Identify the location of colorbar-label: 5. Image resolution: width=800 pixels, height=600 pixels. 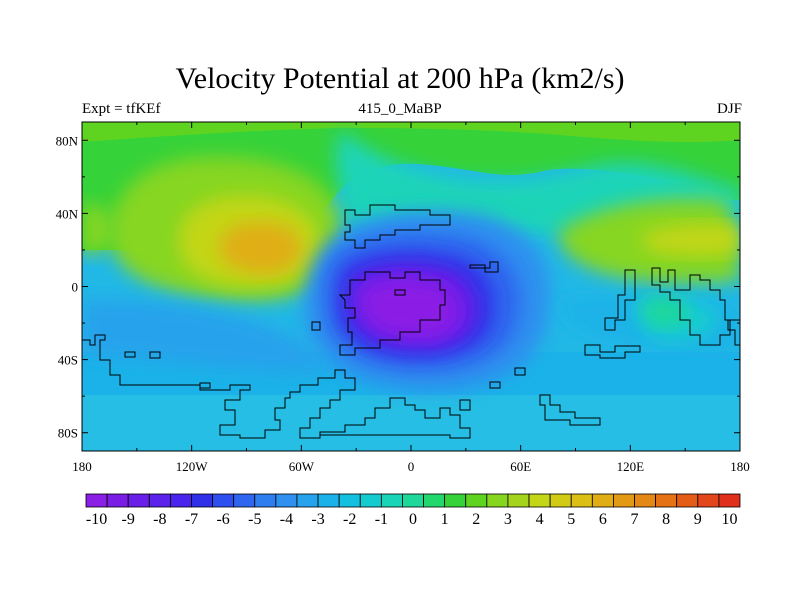
(571, 519).